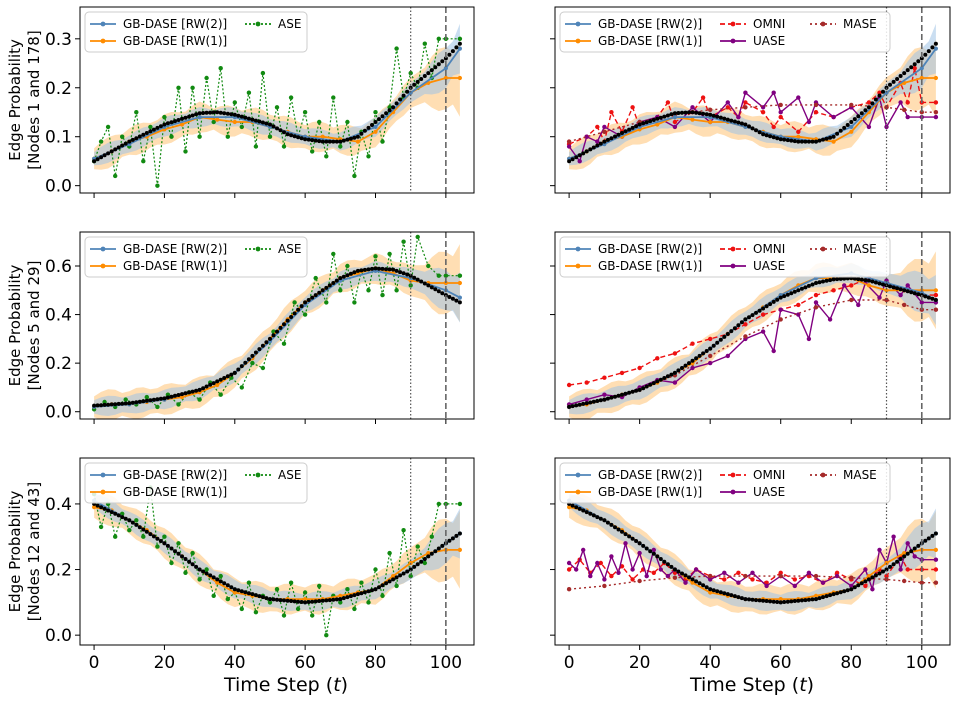 This screenshot has width=959, height=701. What do you see at coordinates (650, 249) in the screenshot?
I see `legend-rw2-label: GB-DASE [RW(2)]` at bounding box center [650, 249].